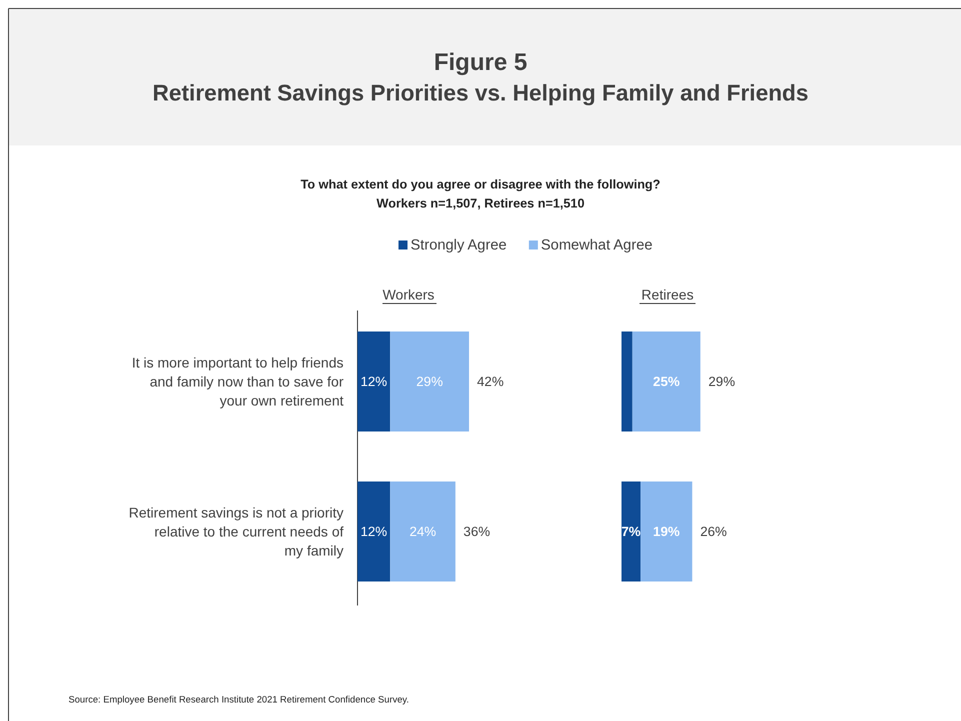 The width and height of the screenshot is (961, 721). What do you see at coordinates (480, 185) in the screenshot?
I see `text: To what extent do you agree or disagree with the following?` at bounding box center [480, 185].